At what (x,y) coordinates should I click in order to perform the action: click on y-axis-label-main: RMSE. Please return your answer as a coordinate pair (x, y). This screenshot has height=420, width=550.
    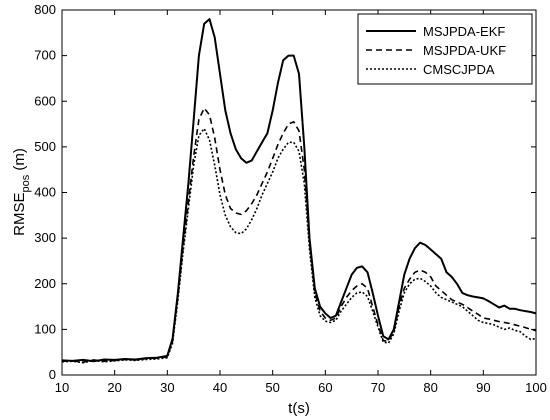
    Looking at the image, I should click on (19, 214).